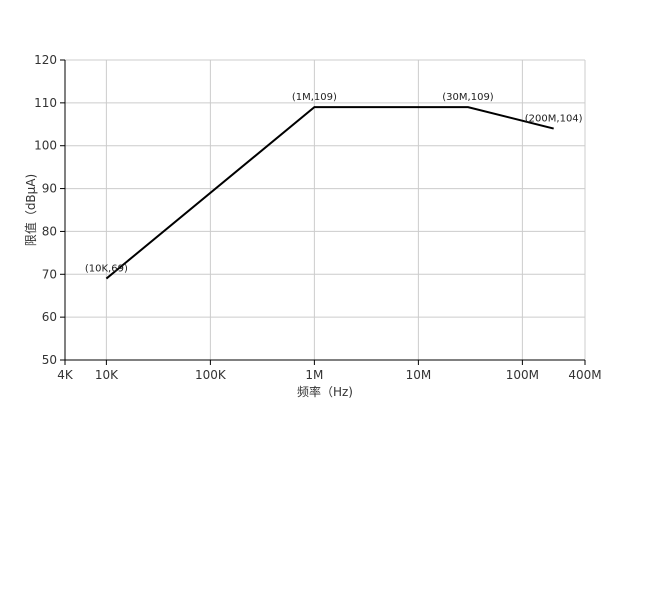 The width and height of the screenshot is (650, 604). Describe the element at coordinates (49, 274) in the screenshot. I see `y-tick-label: 70` at that location.